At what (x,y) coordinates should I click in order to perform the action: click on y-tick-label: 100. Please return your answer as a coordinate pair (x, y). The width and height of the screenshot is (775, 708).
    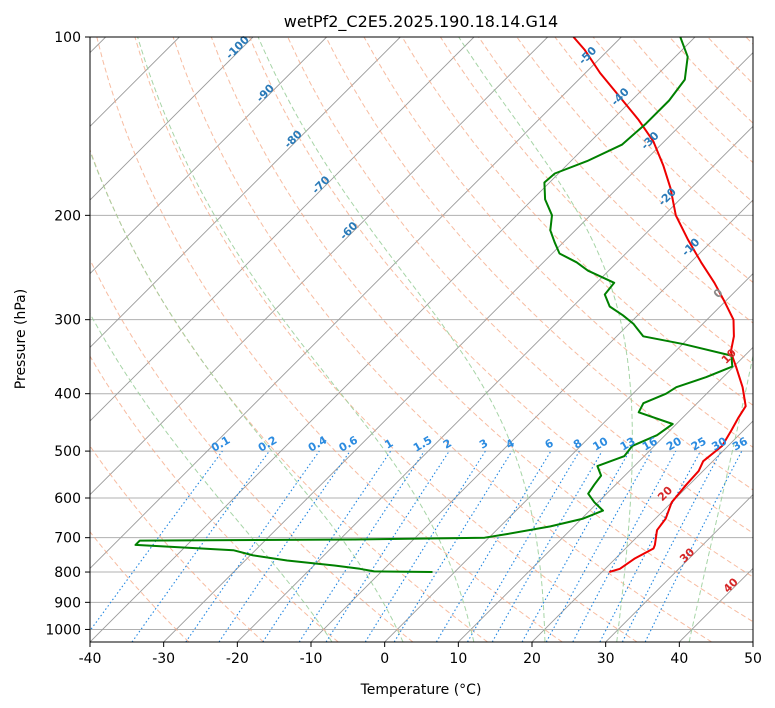
    Looking at the image, I should click on (67, 38).